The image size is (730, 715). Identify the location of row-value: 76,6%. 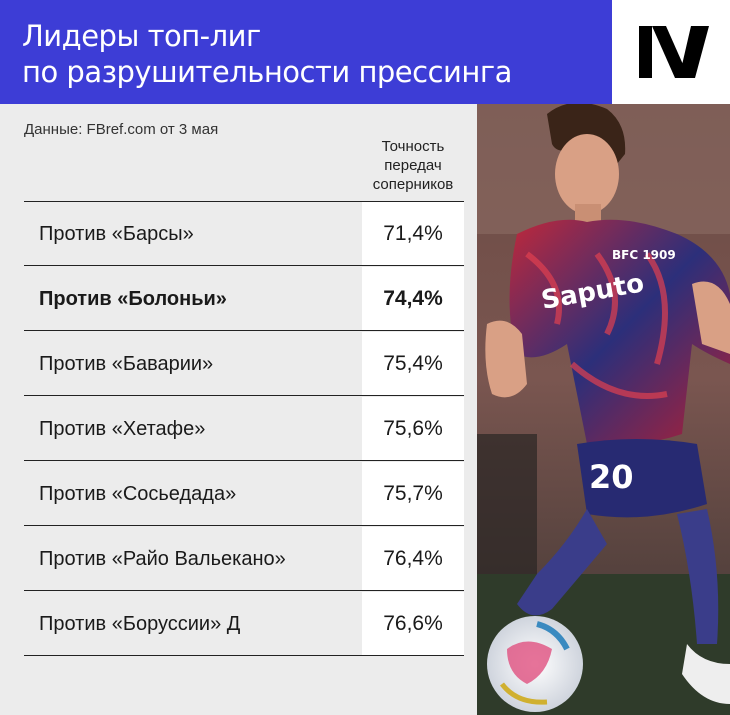
(413, 623).